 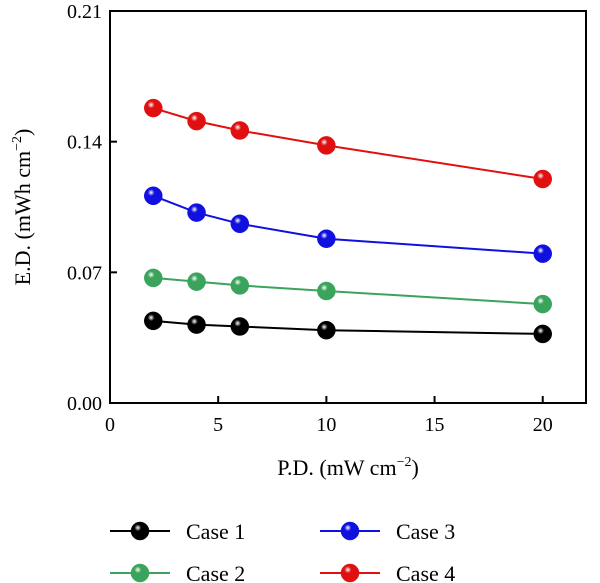 I want to click on legend-item-case-4: Case 4, so click(x=387, y=572).